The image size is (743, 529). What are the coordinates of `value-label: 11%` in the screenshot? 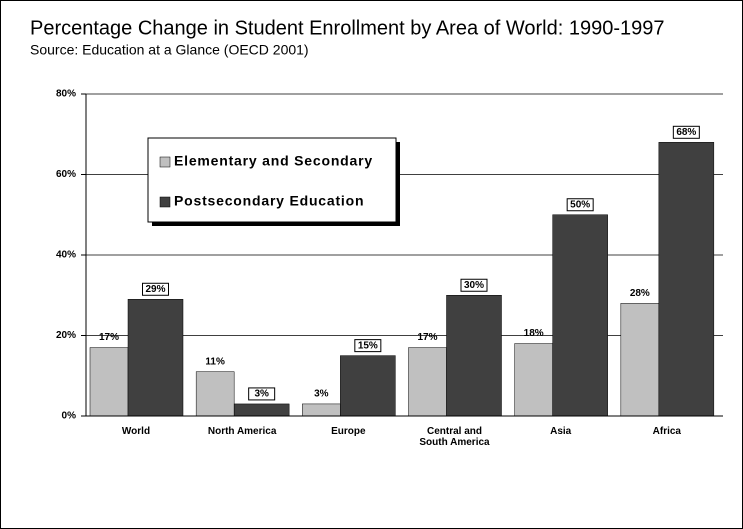 It's located at (215, 361).